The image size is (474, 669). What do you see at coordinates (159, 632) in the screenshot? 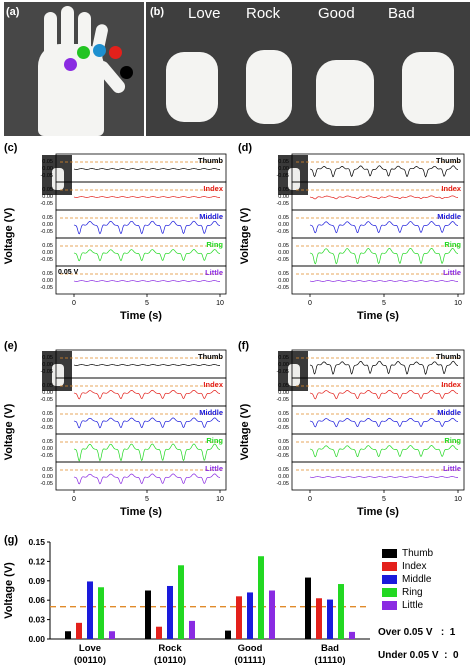
I see `bar-rock-index` at bounding box center [159, 632].